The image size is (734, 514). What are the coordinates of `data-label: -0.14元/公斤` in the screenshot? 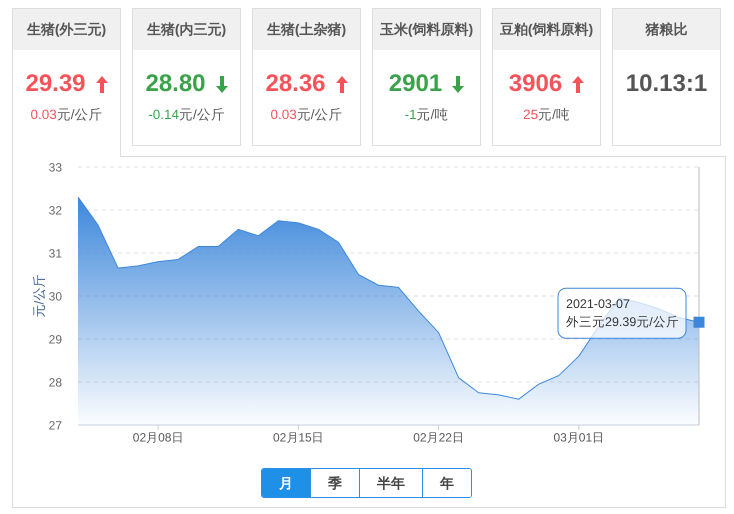 It's located at (186, 115).